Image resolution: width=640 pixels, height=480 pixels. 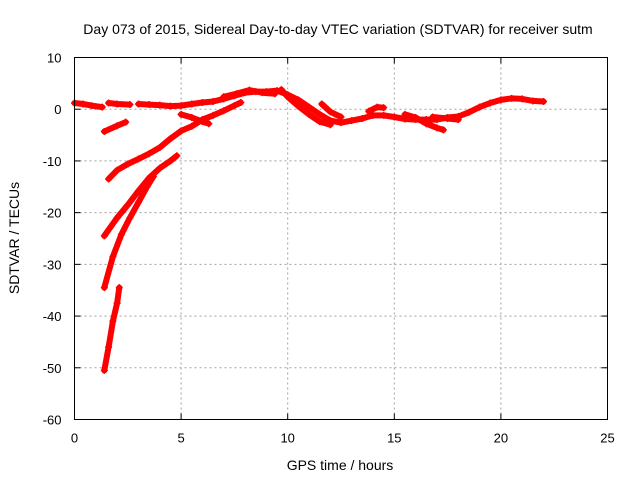 I want to click on series-arc-short-a, so click(x=115, y=126).